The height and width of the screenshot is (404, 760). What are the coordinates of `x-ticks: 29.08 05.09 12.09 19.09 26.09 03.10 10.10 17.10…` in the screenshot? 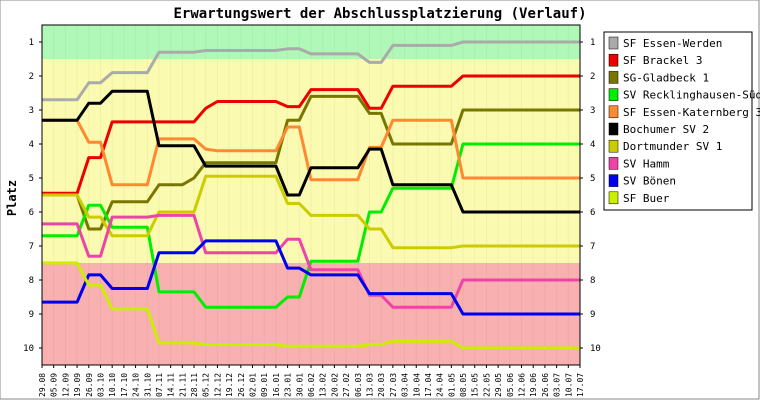 It's located at (311, 381).